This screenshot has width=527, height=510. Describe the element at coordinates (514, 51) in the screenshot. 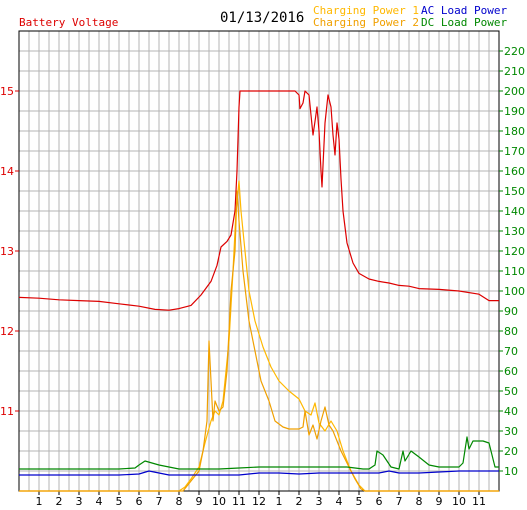

I see `right-axis-tick-label: 220` at that location.